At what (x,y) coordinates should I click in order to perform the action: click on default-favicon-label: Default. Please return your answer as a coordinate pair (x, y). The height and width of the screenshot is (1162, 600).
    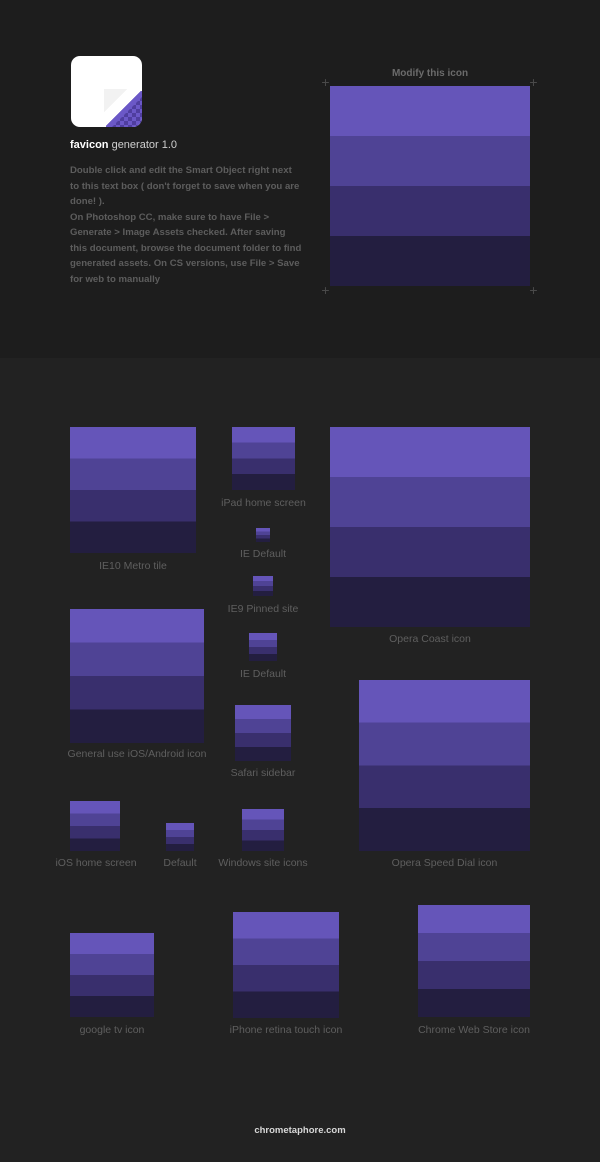
    Looking at the image, I should click on (180, 863).